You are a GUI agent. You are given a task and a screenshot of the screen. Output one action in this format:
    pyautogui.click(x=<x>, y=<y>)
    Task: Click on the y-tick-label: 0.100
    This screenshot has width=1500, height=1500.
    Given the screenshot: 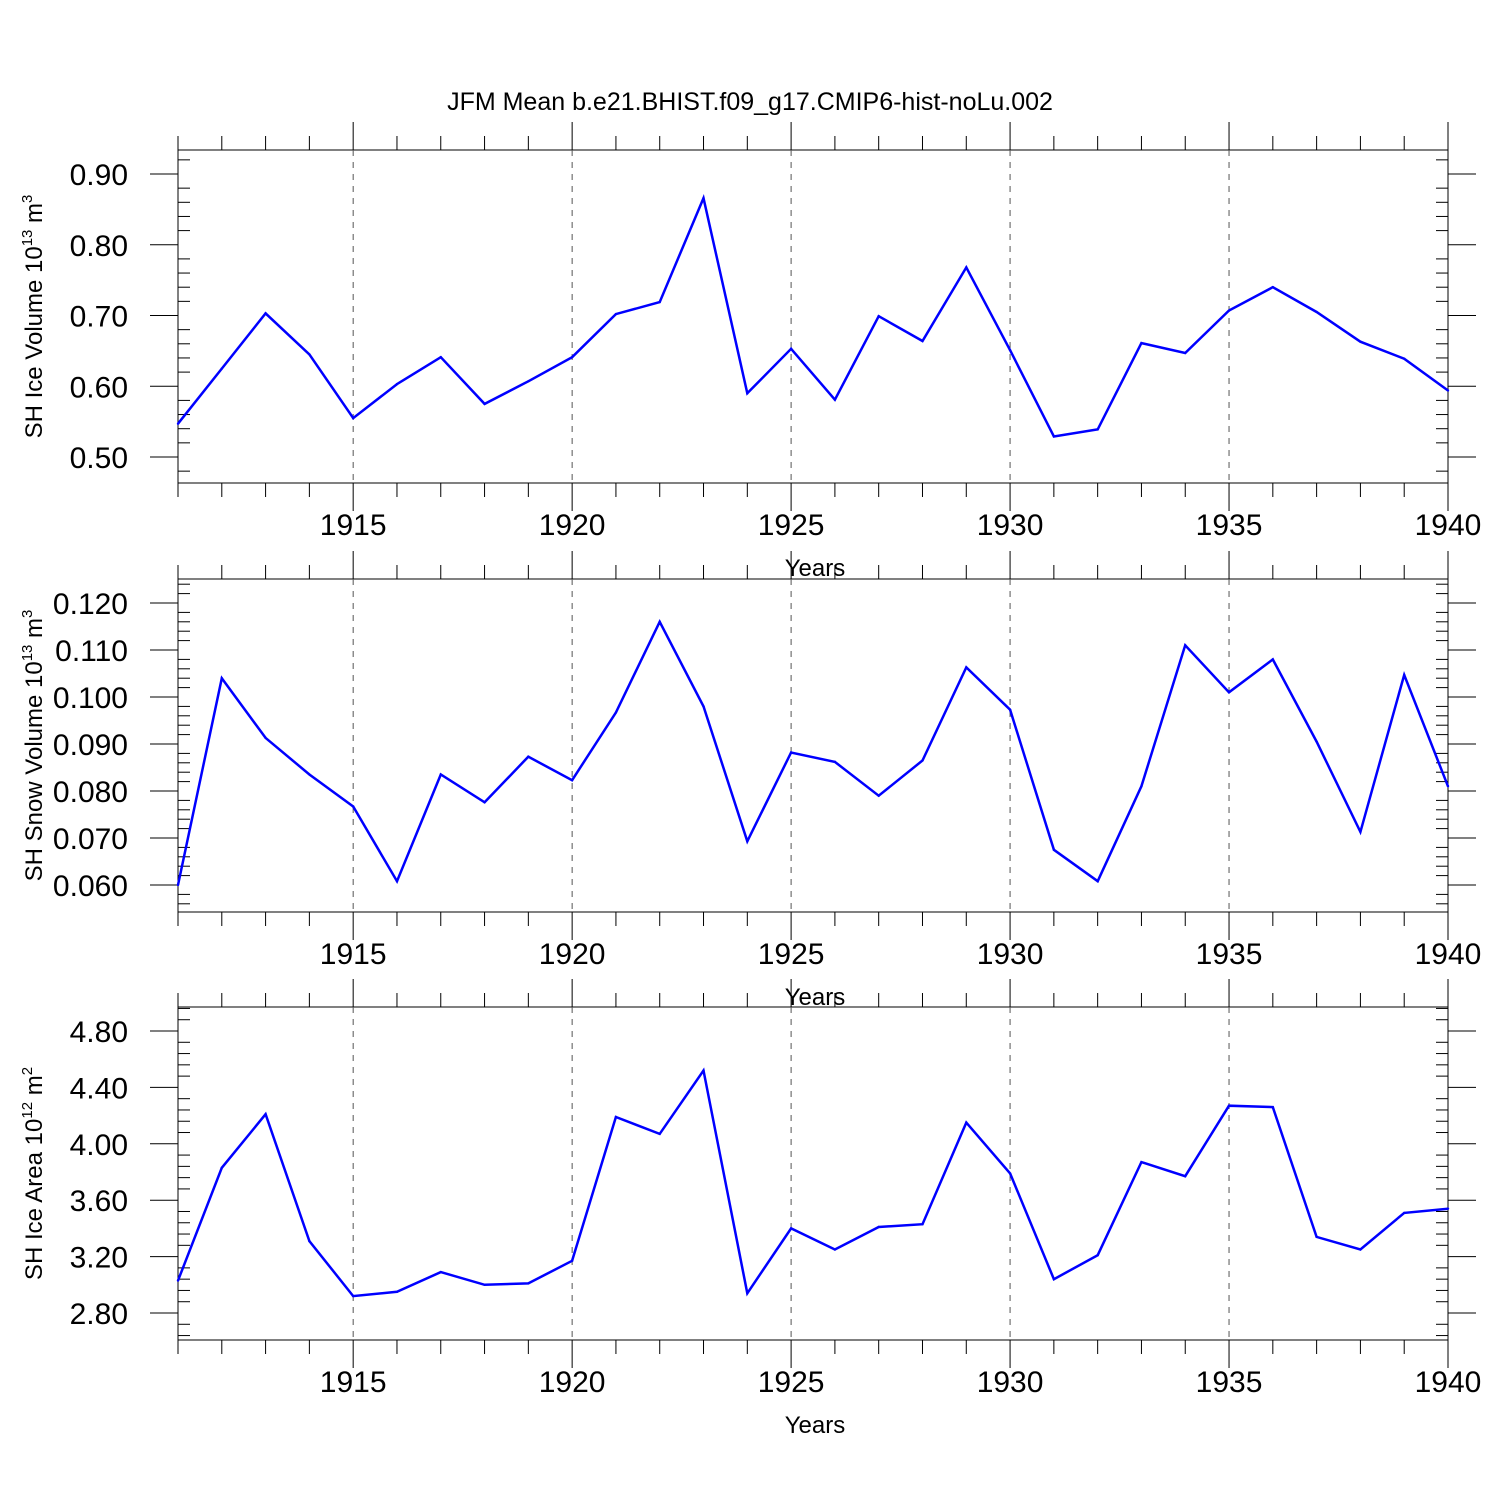 What is the action you would take?
    pyautogui.click(x=90, y=698)
    